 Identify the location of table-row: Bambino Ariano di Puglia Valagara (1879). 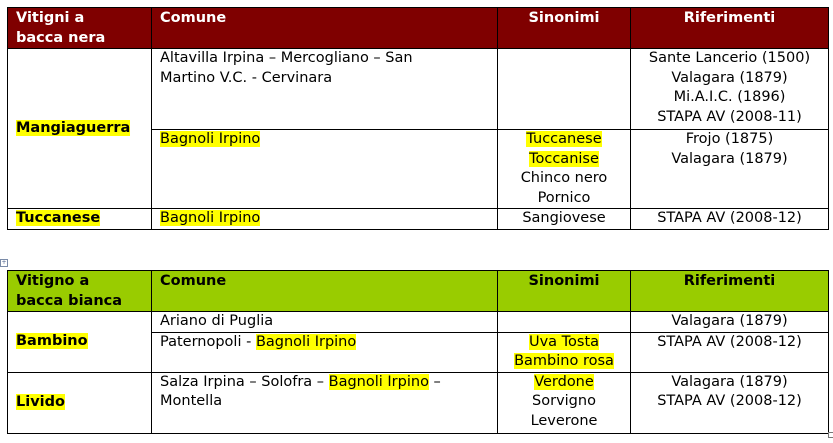
(418, 342).